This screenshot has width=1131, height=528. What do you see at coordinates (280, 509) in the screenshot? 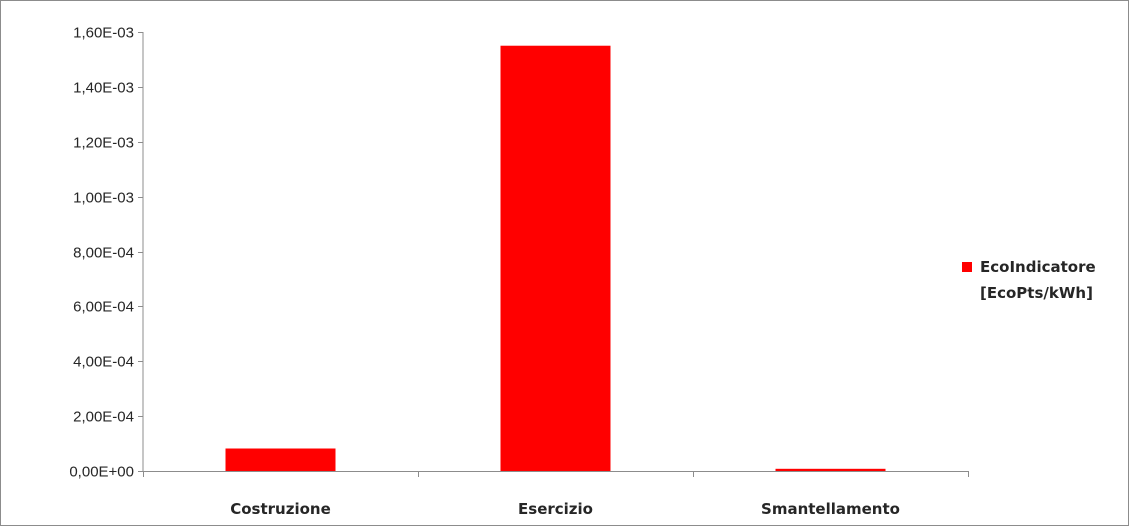
I see `x-category-label: Costruzione` at bounding box center [280, 509].